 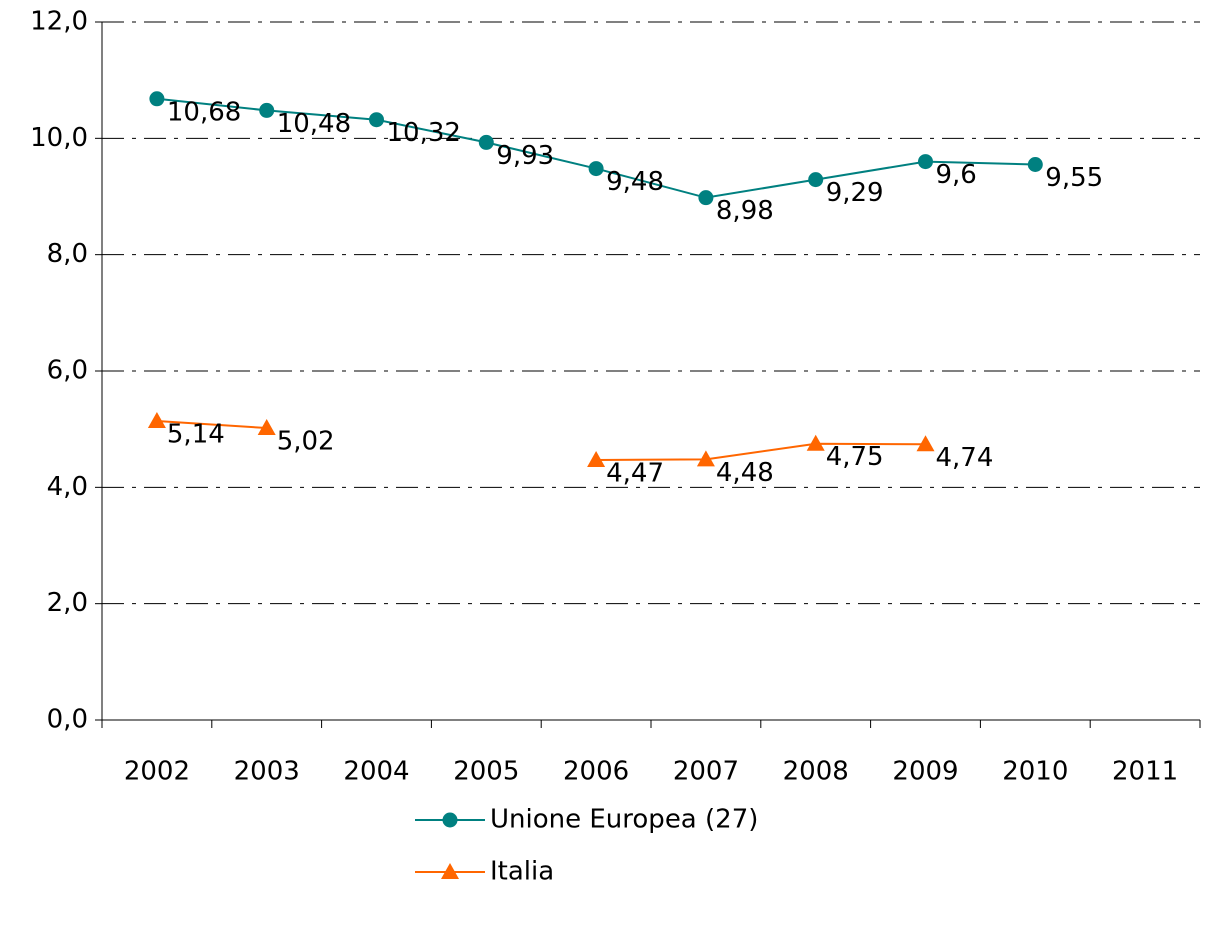 I want to click on data-label: 10,68, so click(x=204, y=112).